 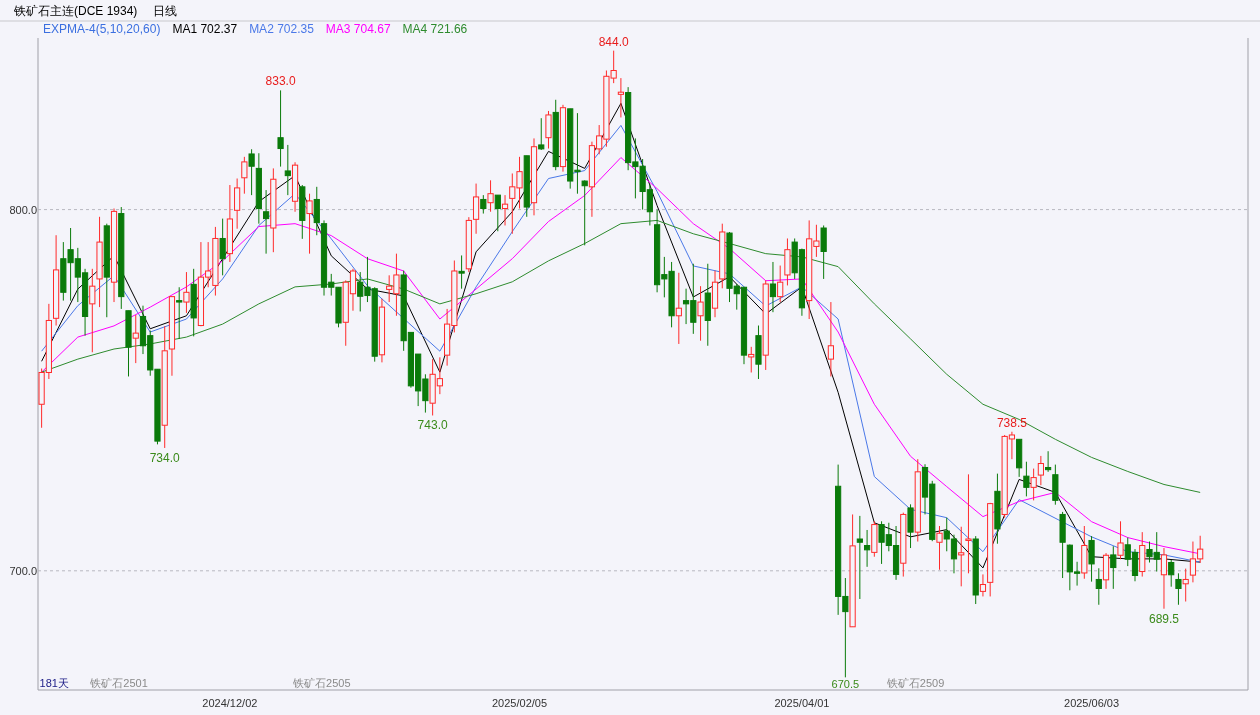 What do you see at coordinates (23, 209) in the screenshot?
I see `y-tick-label: 800.0` at bounding box center [23, 209].